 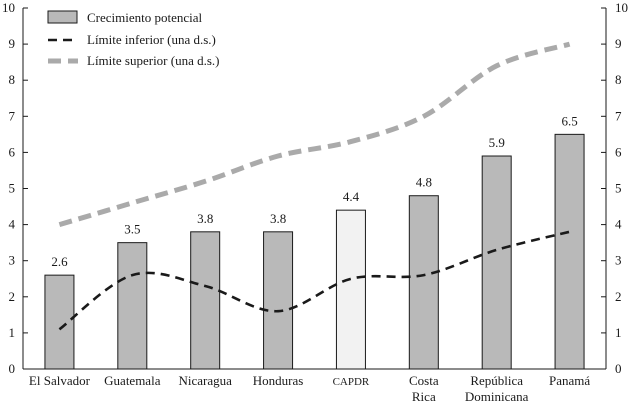 What do you see at coordinates (424, 182) in the screenshot?
I see `bar-value-label: 4.8` at bounding box center [424, 182].